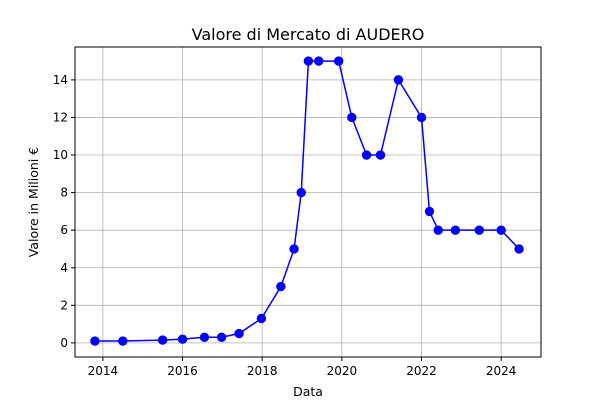  I want to click on x-tick-label: 2020, so click(342, 371).